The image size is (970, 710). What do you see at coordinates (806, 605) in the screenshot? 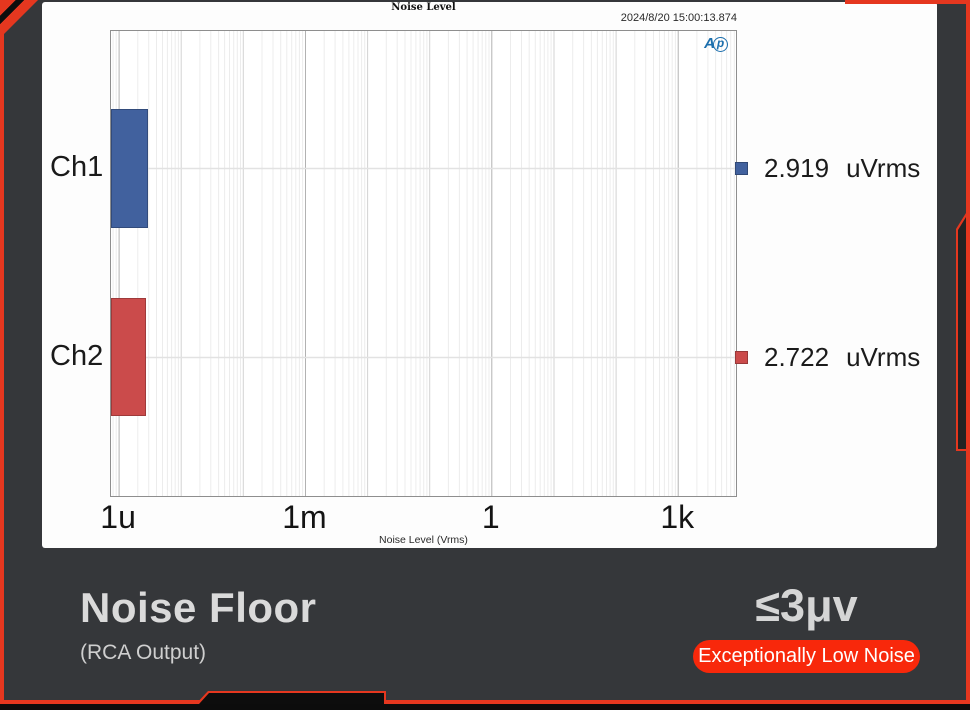
I see `footer-spec: ≤3μv` at bounding box center [806, 605].